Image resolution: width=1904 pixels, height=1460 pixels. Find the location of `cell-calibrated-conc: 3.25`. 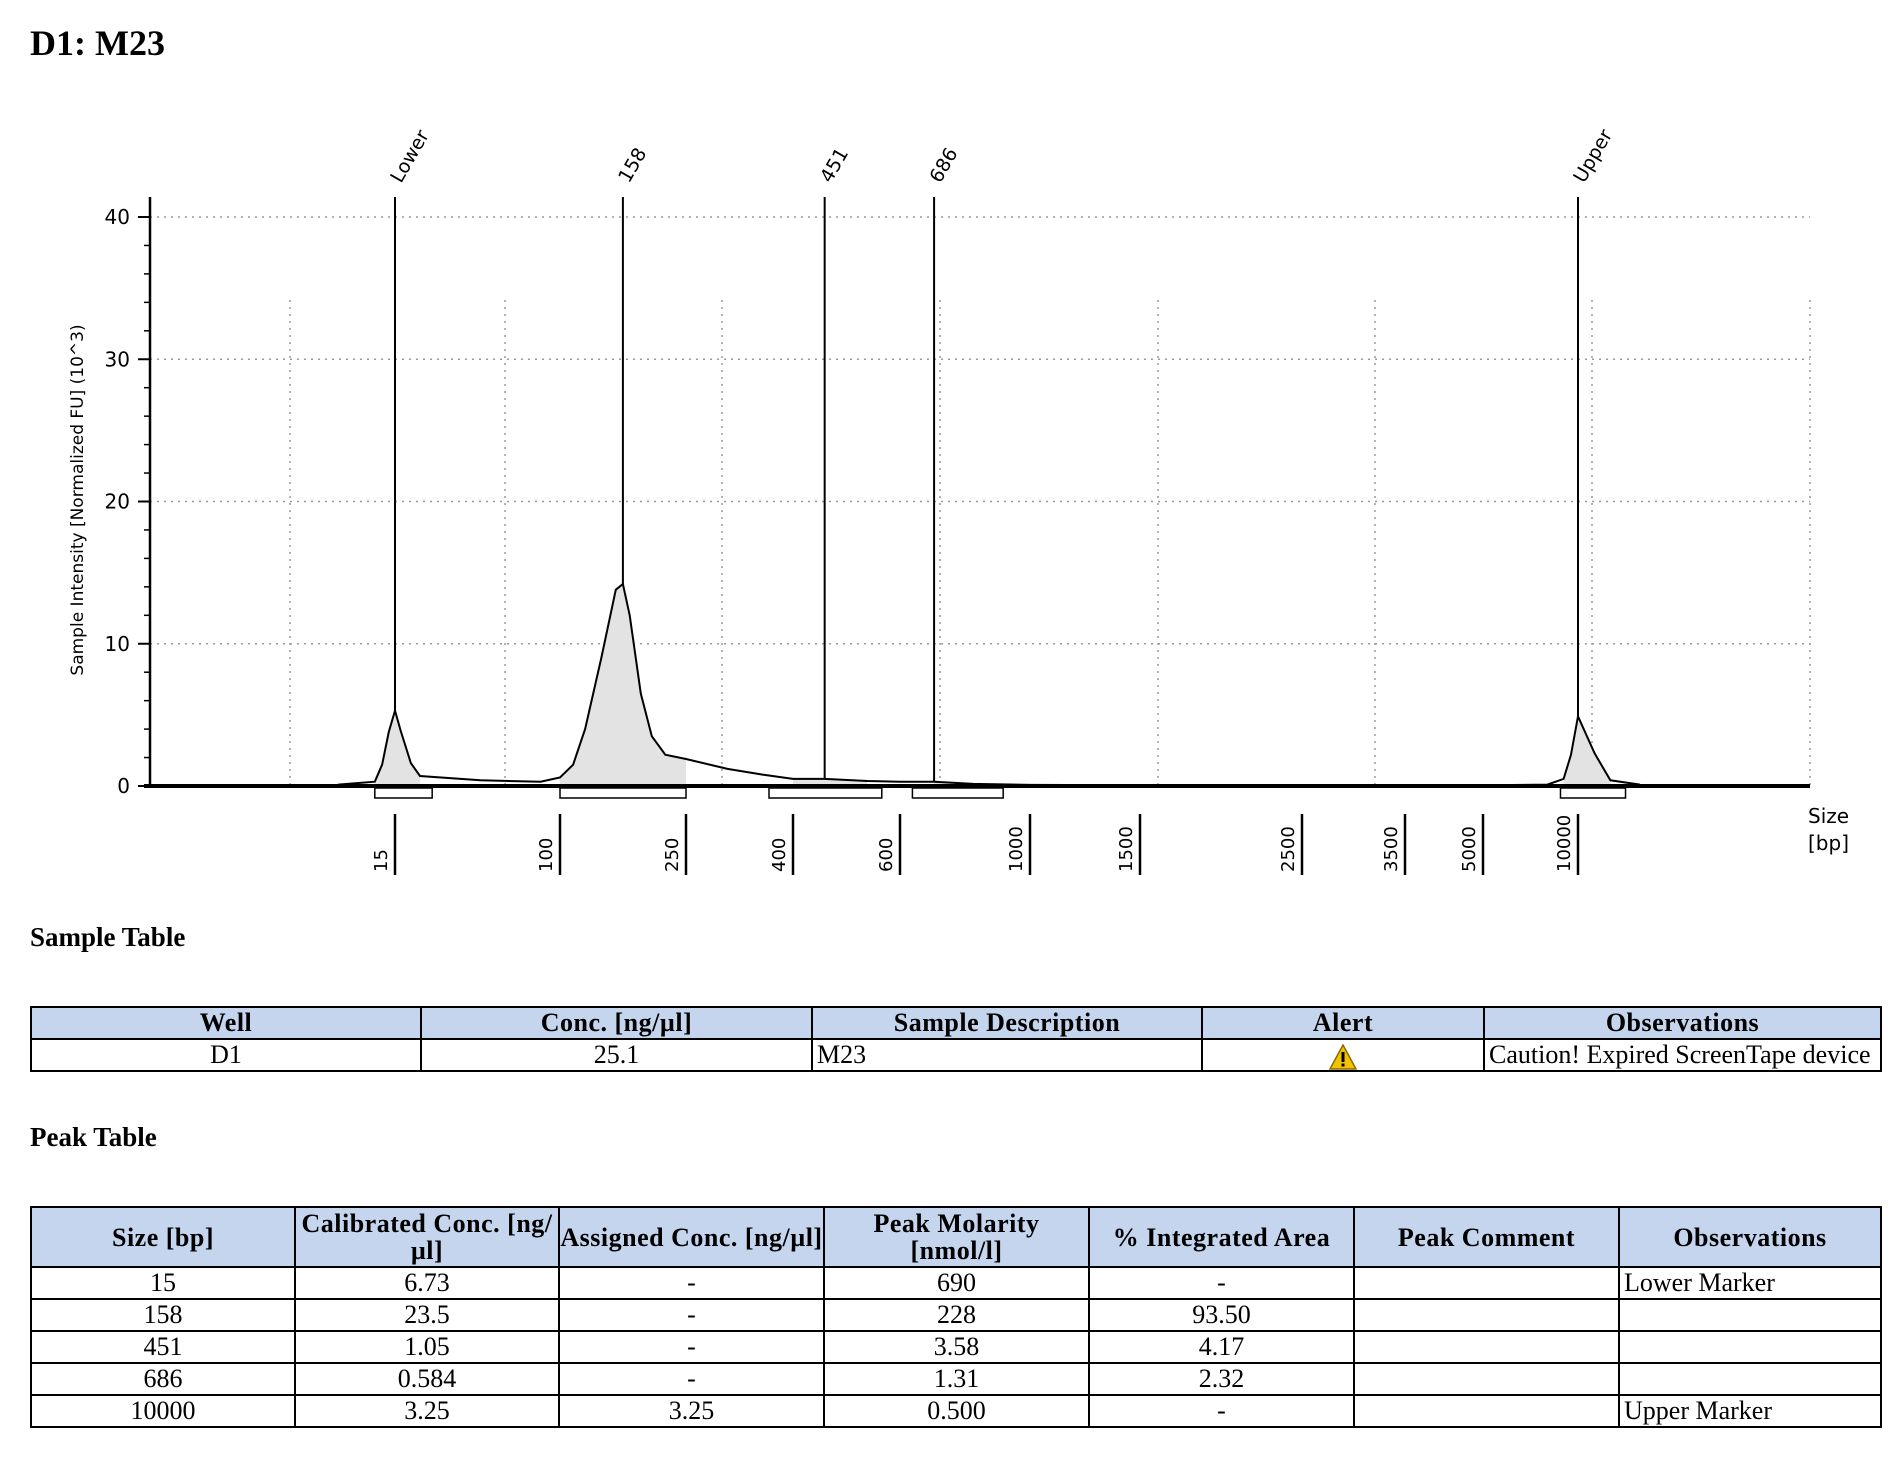

cell-calibrated-conc: 3.25 is located at coordinates (427, 1411).